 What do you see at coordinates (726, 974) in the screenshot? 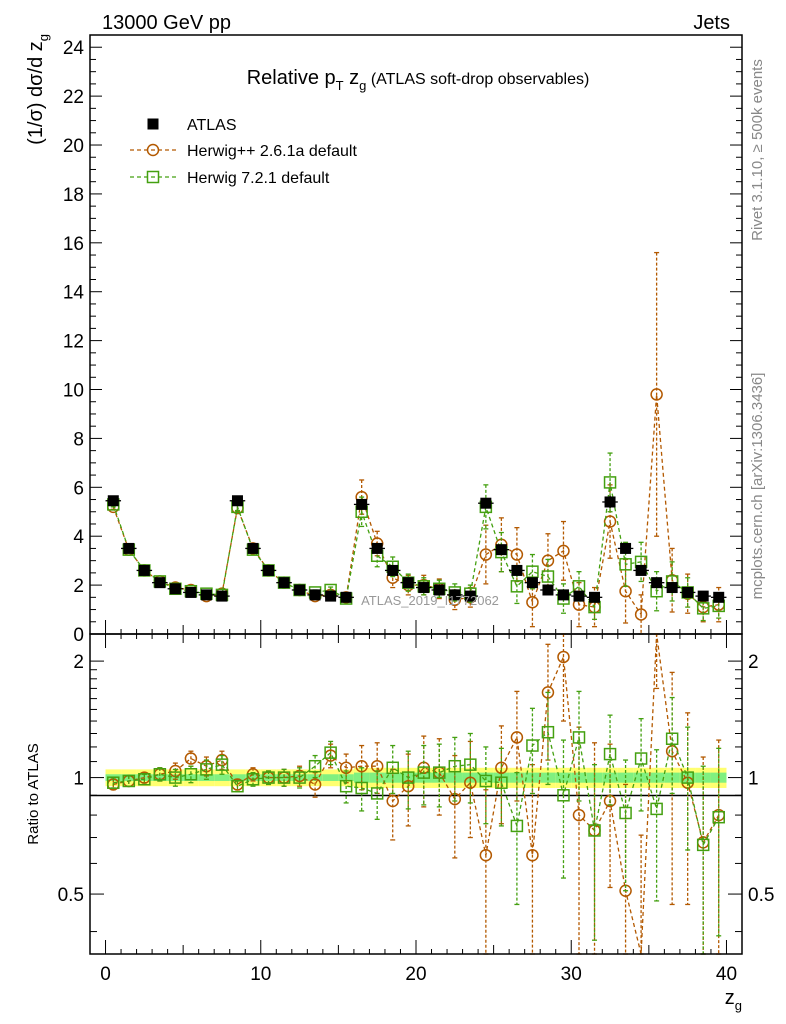
I see `x-tick-label: 40` at bounding box center [726, 974].